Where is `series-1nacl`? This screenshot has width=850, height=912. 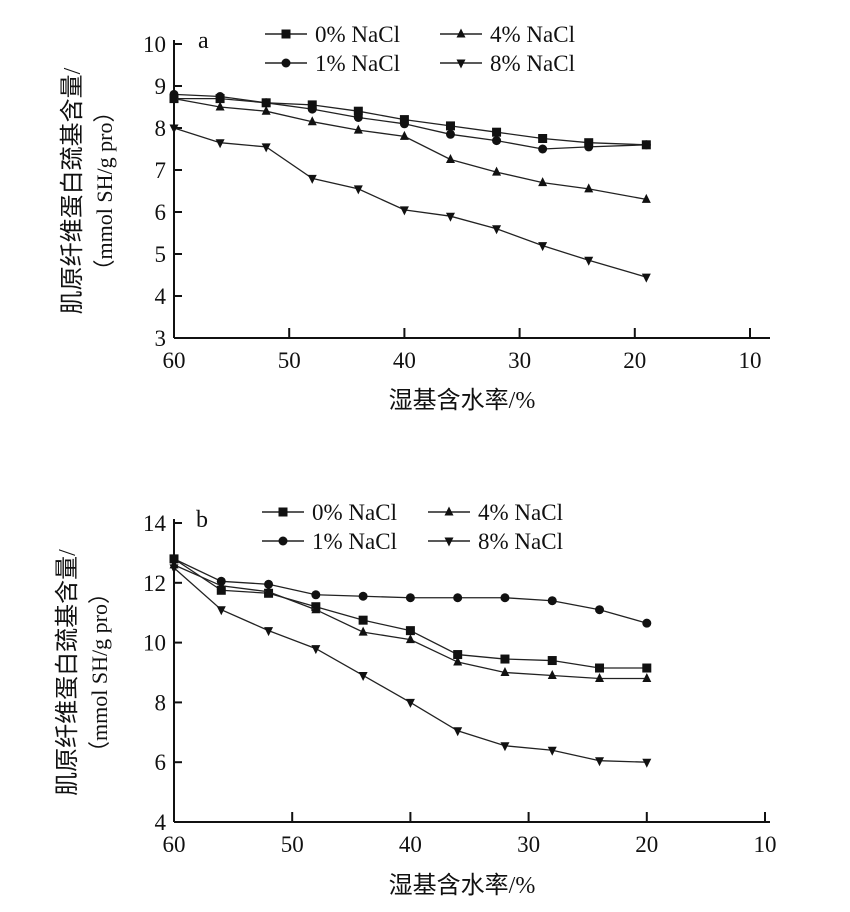 series-1nacl is located at coordinates (410, 121).